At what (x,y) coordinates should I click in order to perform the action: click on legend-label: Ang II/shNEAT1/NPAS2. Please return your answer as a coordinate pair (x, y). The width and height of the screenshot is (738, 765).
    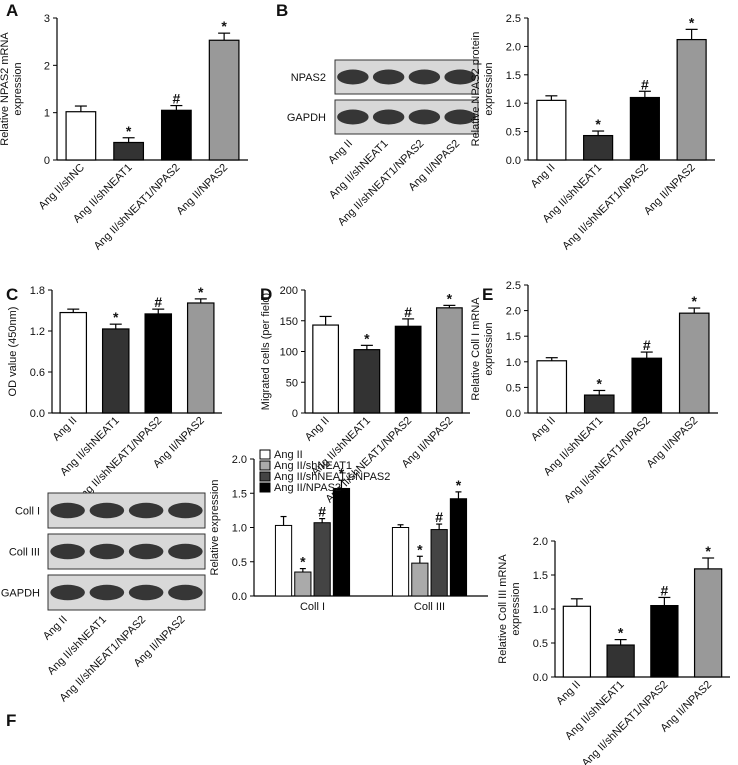
    Looking at the image, I should click on (332, 477).